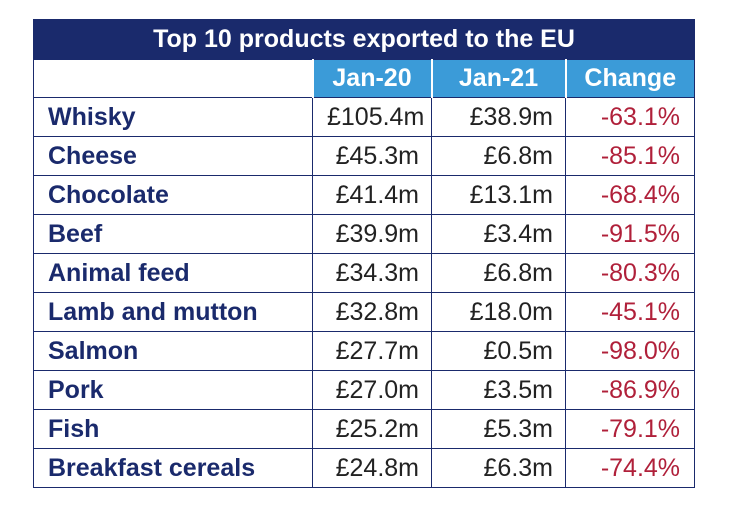 The width and height of the screenshot is (750, 511). I want to click on table-row: Animal feed £34.3m £6.8m -80.3%, so click(364, 273).